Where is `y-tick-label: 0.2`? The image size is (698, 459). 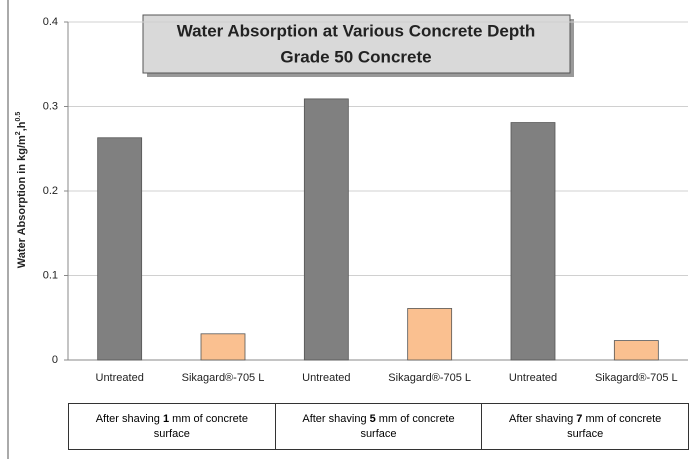 y-tick-label: 0.2 is located at coordinates (50, 191).